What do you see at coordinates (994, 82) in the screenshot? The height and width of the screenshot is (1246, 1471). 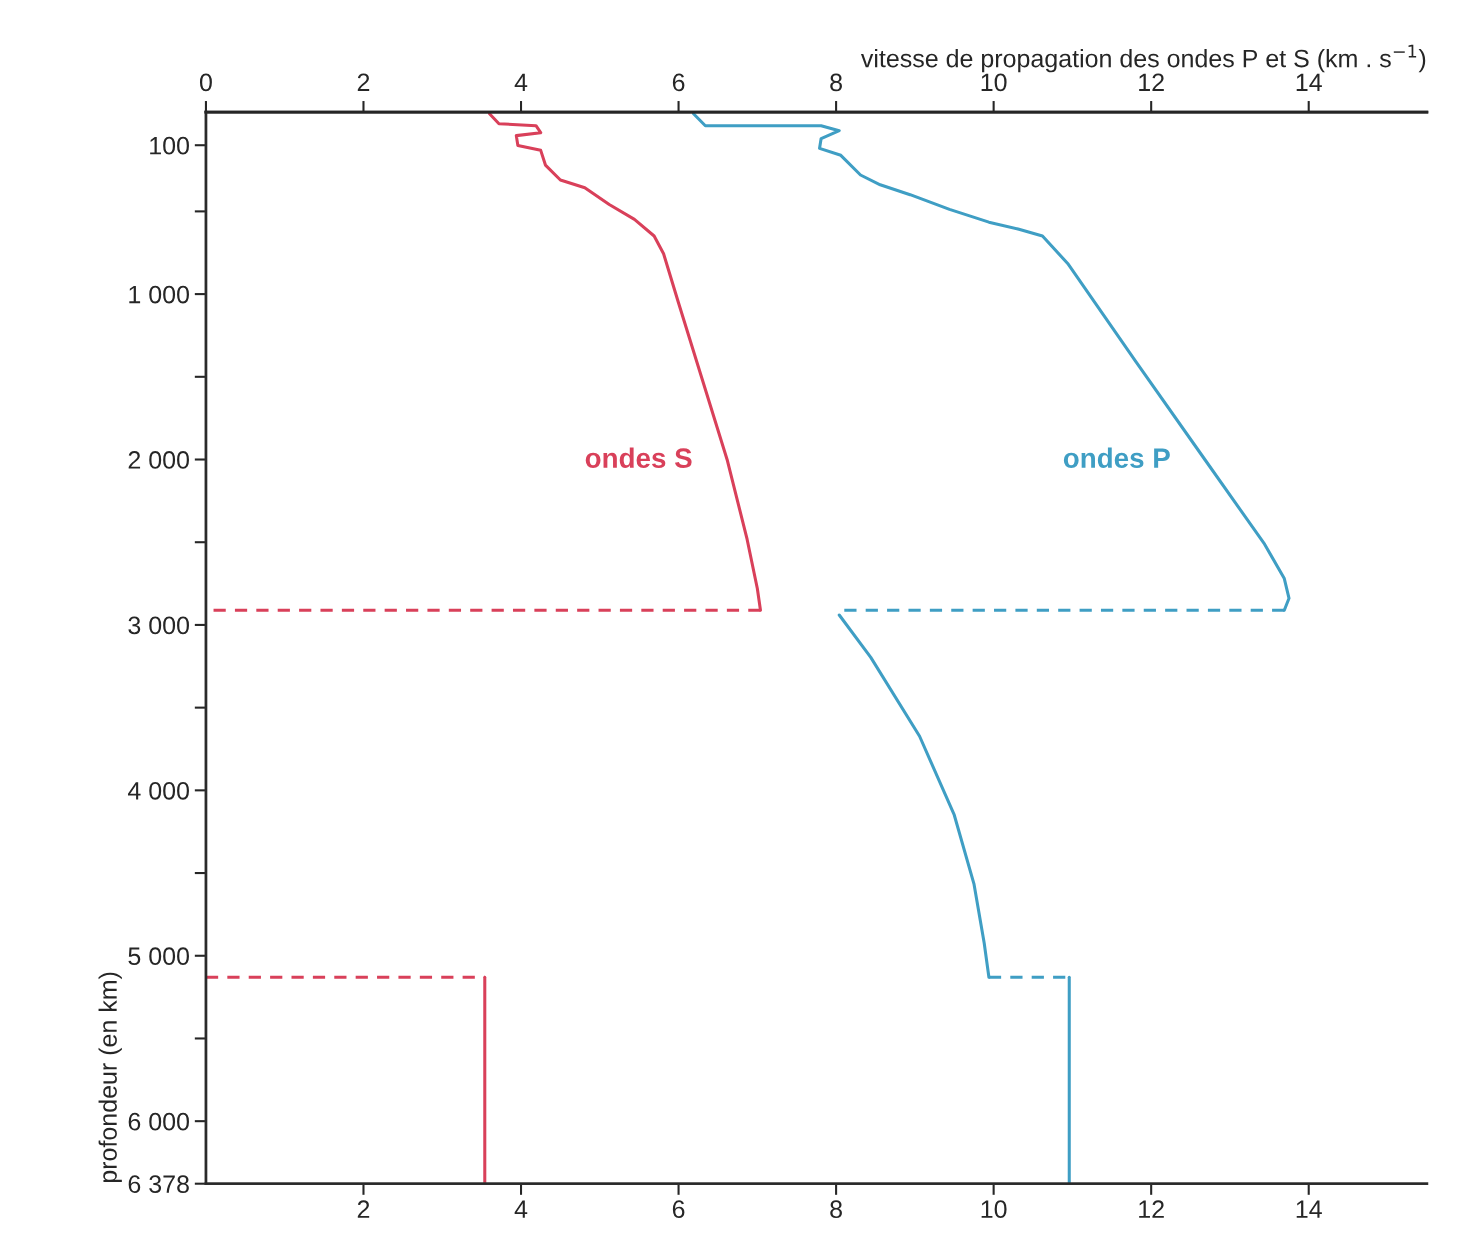 I see `x2-tick-label: 10` at bounding box center [994, 82].